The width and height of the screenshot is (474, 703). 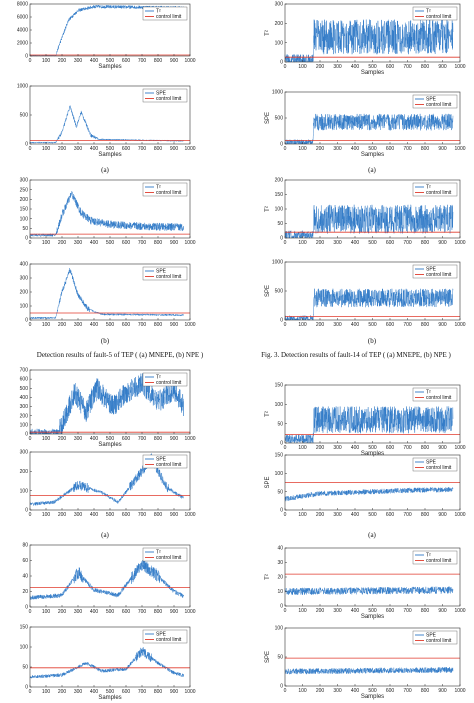 I want to click on y-tick-label: 80, so click(x=25, y=546).